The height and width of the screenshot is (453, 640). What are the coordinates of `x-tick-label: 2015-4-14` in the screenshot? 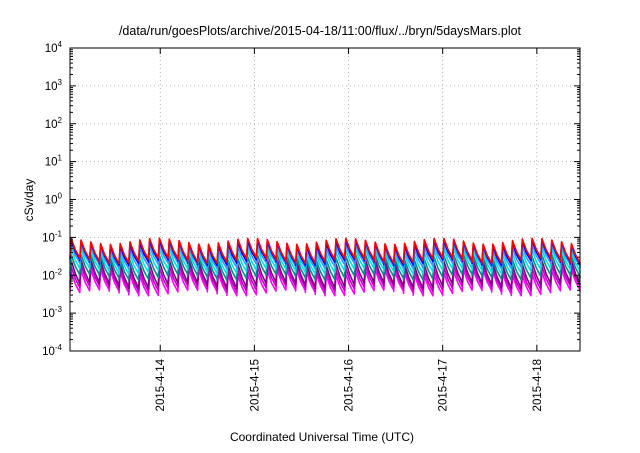 It's located at (161, 384).